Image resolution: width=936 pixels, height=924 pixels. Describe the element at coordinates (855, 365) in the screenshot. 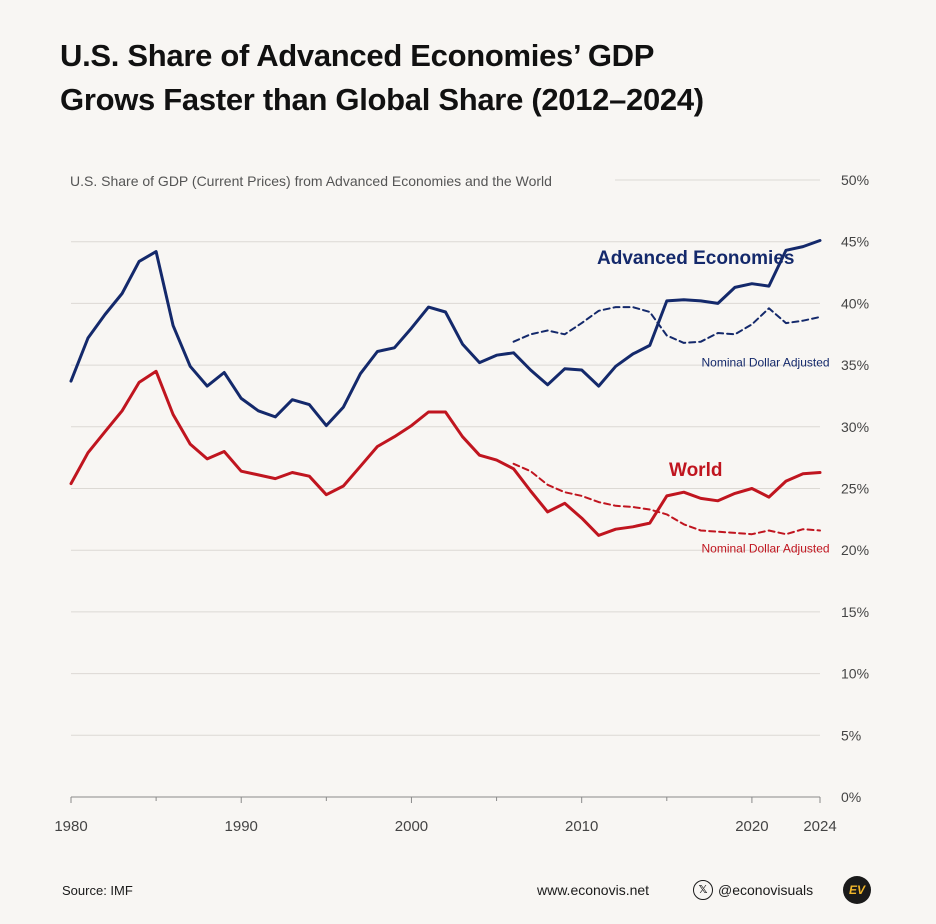

I see `y-tick-label: 35%` at that location.